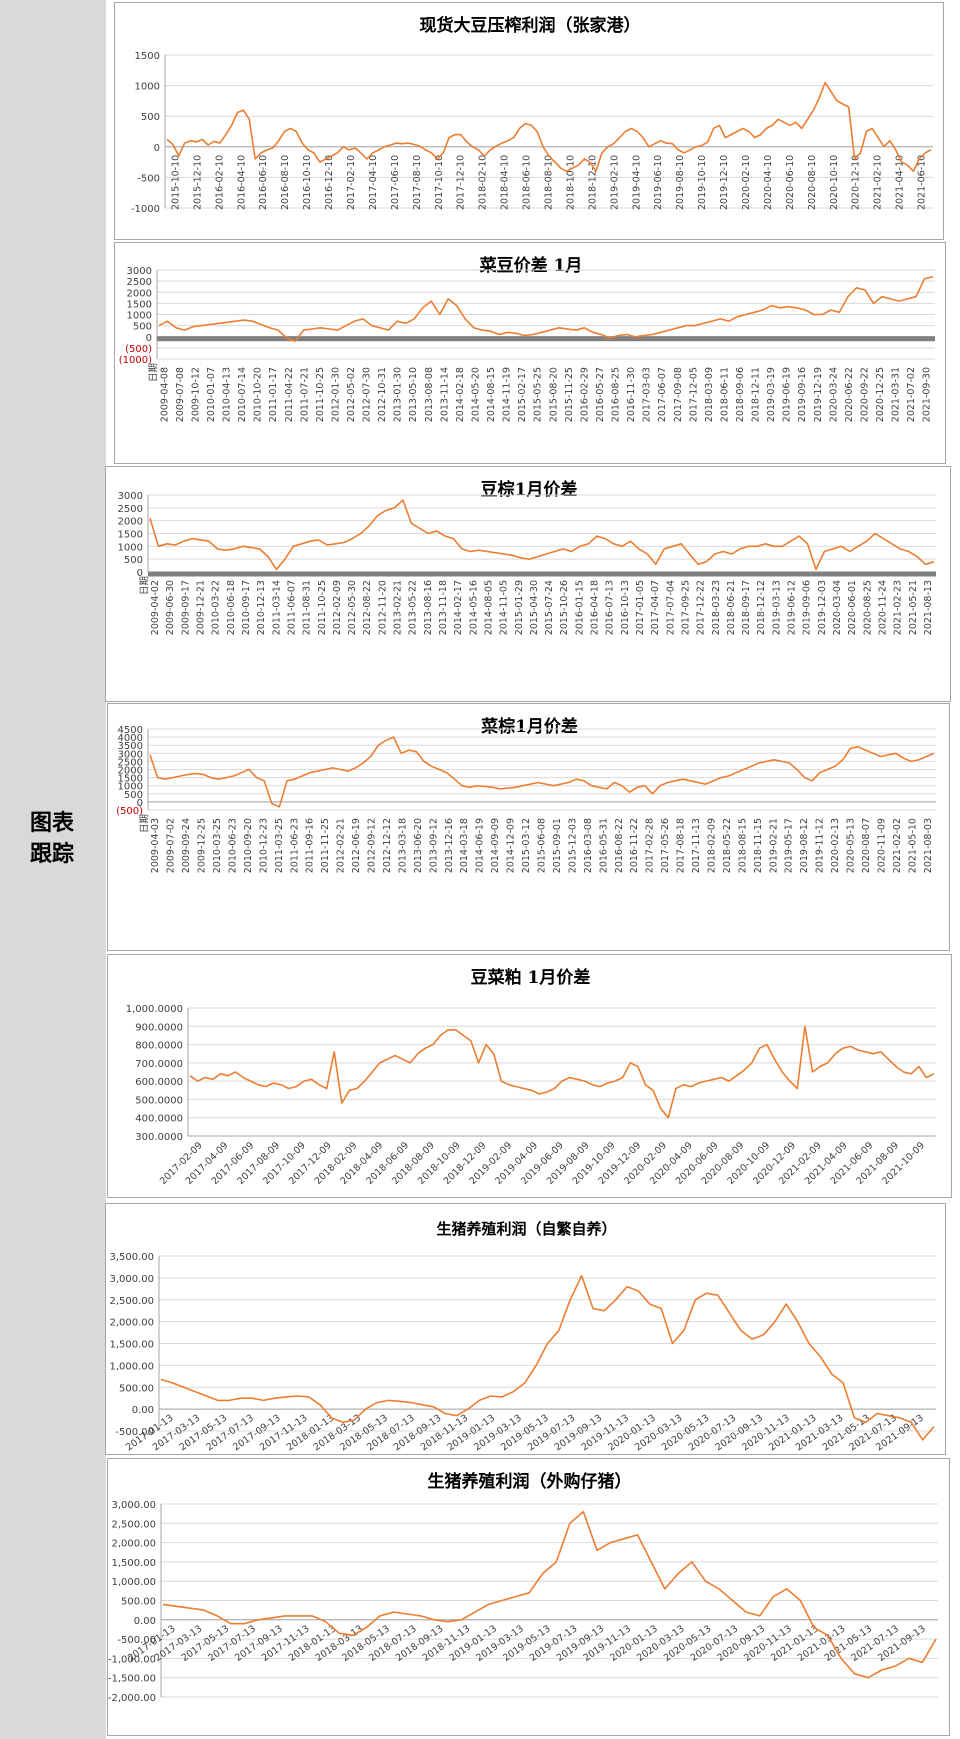 The image size is (960, 1739). Describe the element at coordinates (526, 845) in the screenshot. I see `x-tick-label: 2015-03-12` at that location.